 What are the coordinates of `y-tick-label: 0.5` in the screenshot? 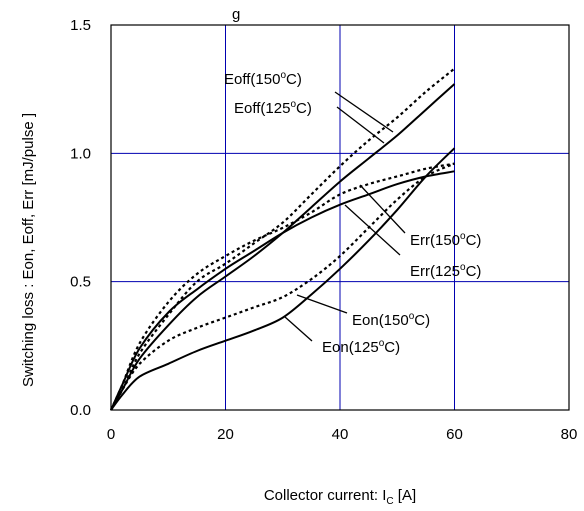 It's located at (80, 282).